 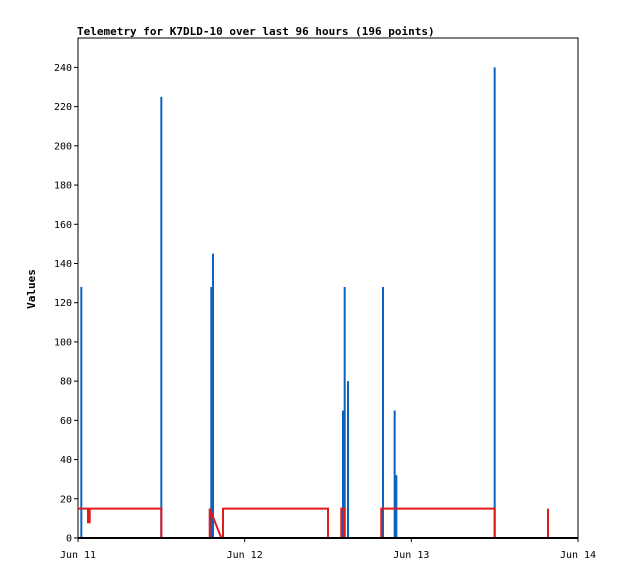 I want to click on y-tick-label: 40, so click(x=66, y=460).